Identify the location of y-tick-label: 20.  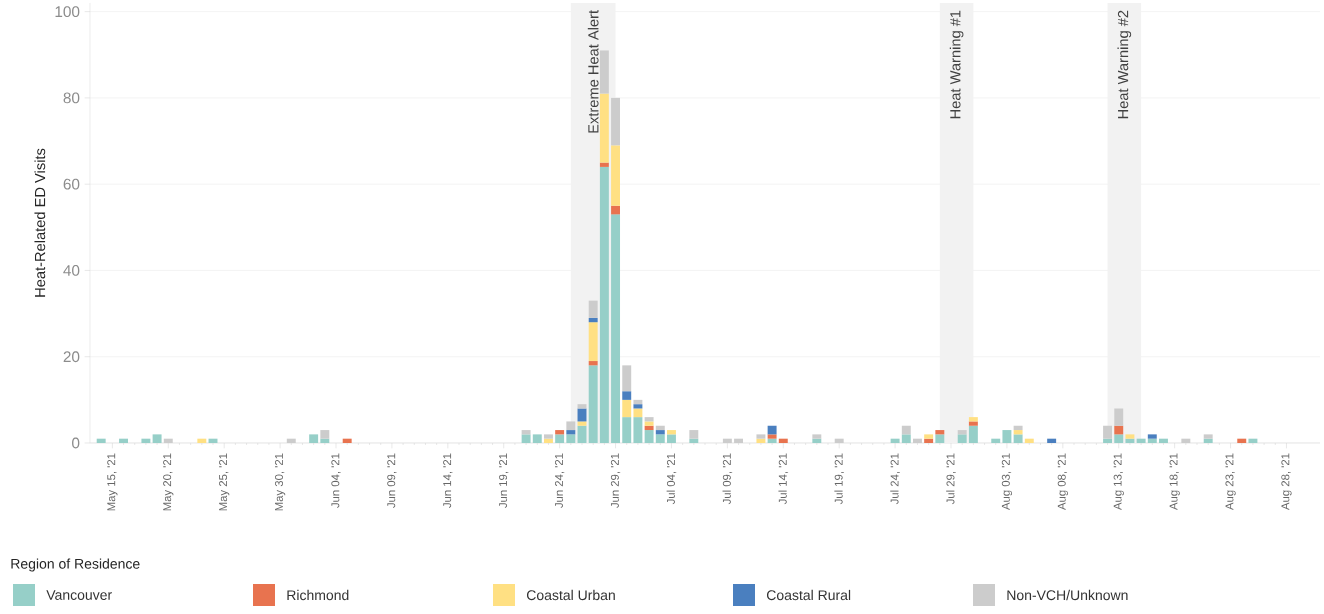
(71, 357).